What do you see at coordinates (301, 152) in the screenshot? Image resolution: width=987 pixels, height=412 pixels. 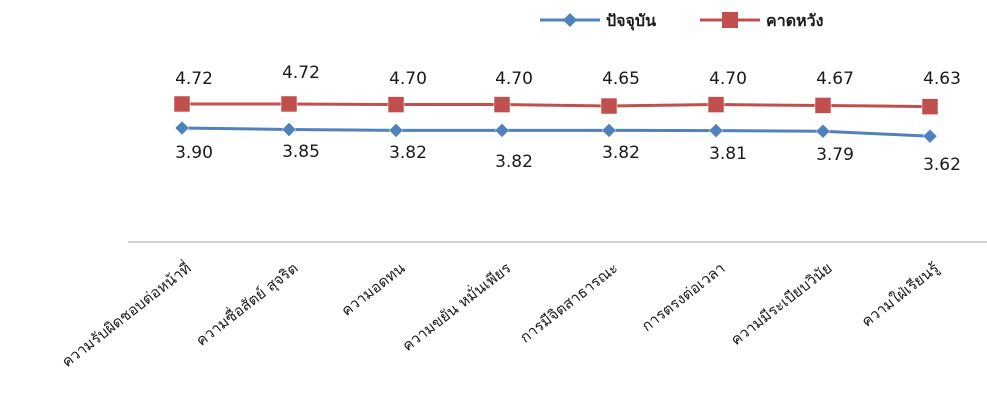 I see `data-label-0-1: 3.85` at bounding box center [301, 152].